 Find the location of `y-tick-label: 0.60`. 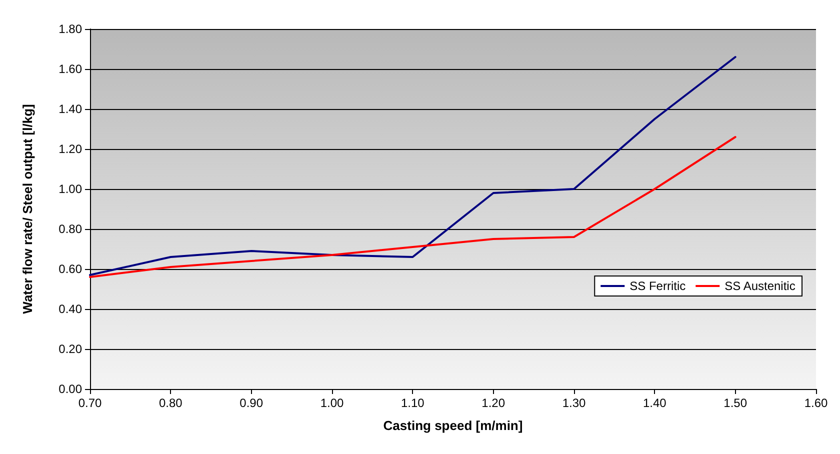

y-tick-label: 0.60 is located at coordinates (70, 269).